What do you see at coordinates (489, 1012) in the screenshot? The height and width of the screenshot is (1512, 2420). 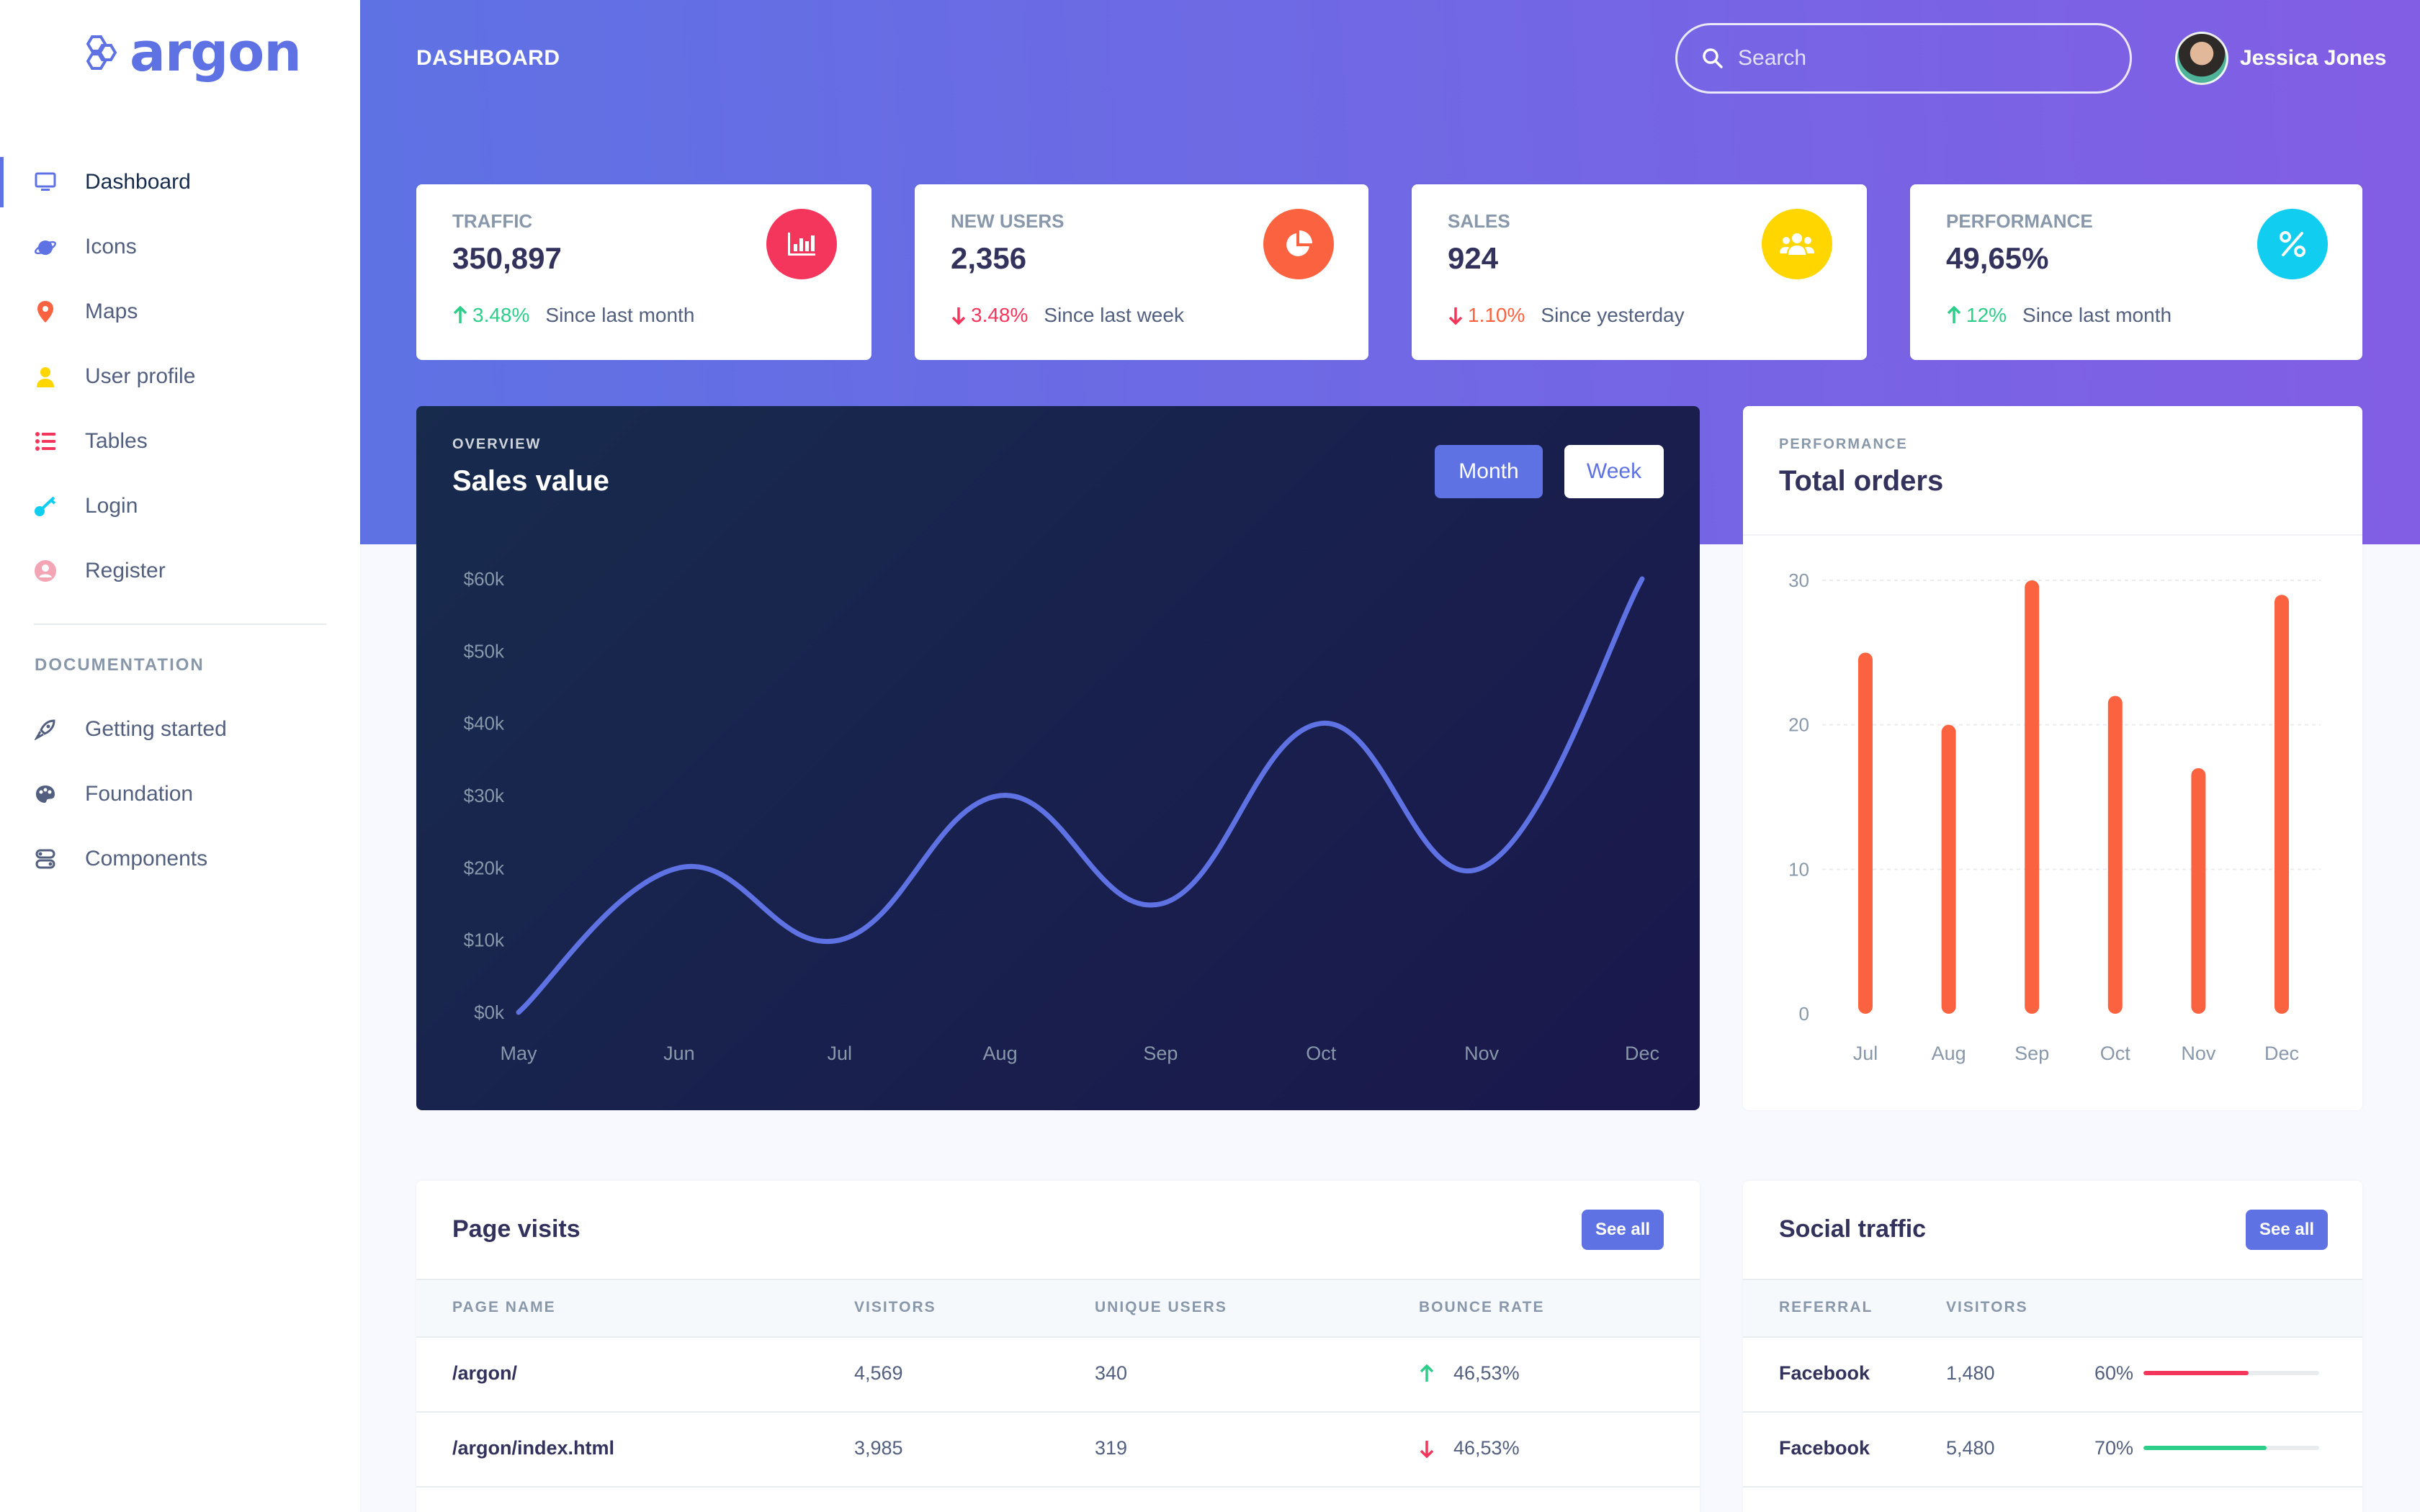 I see `y-tick-label: $0k` at bounding box center [489, 1012].